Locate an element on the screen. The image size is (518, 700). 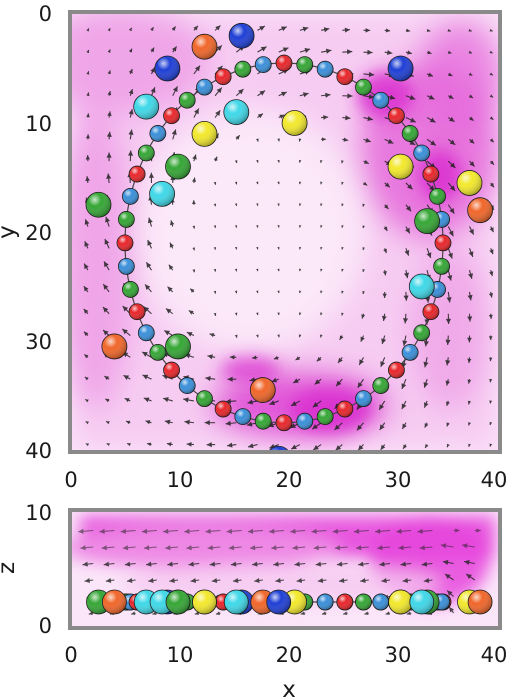
top-x-tick-20: 20 is located at coordinates (289, 480).